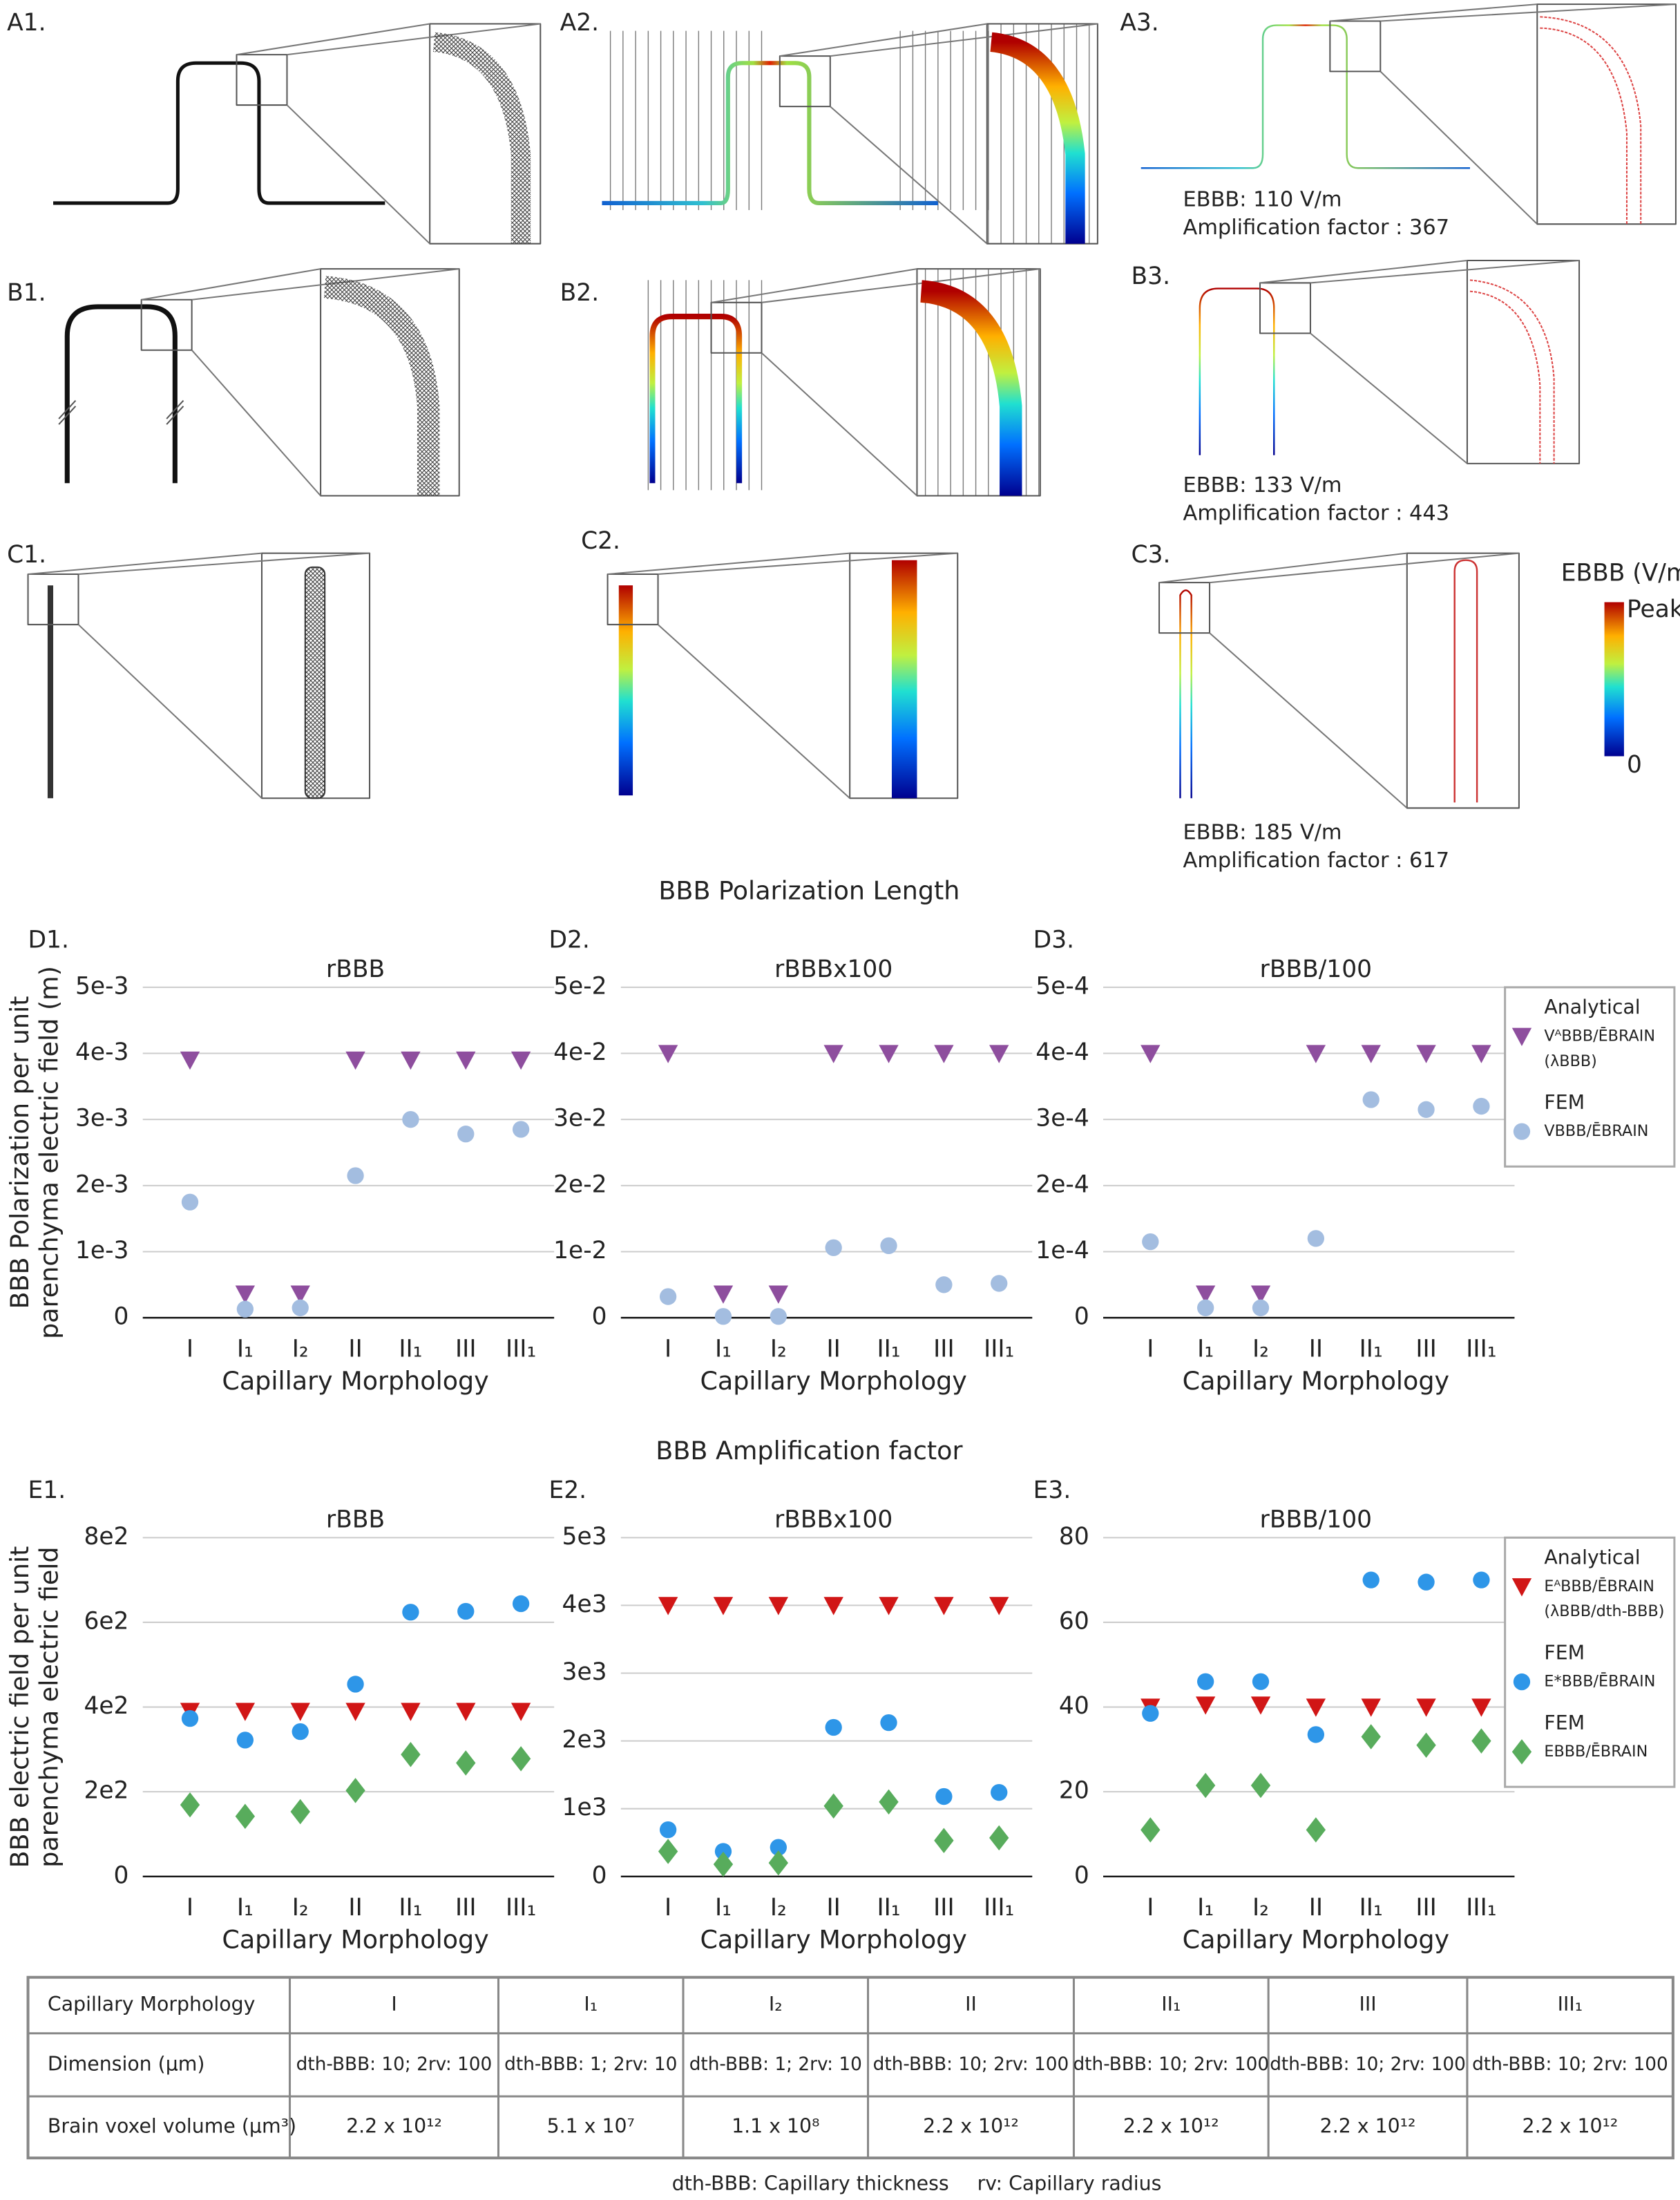  What do you see at coordinates (47, 1490) in the screenshot?
I see `panel-label: E1.` at bounding box center [47, 1490].